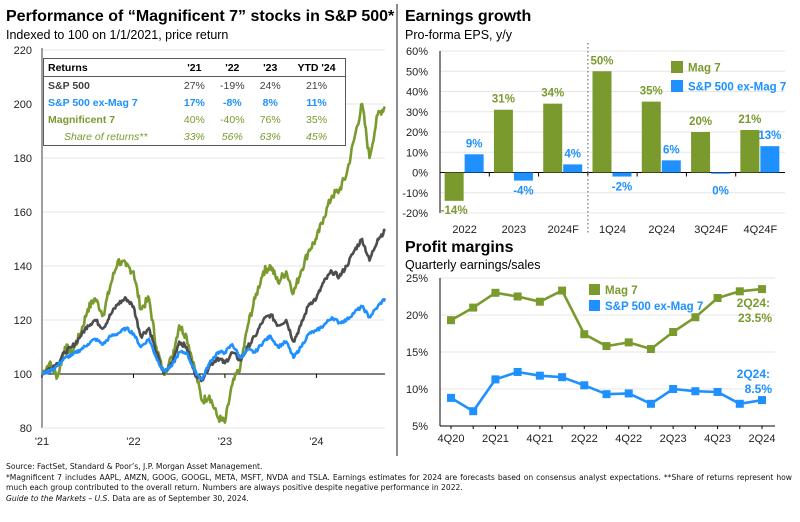  I want to click on header-2022: '22, so click(232, 67).